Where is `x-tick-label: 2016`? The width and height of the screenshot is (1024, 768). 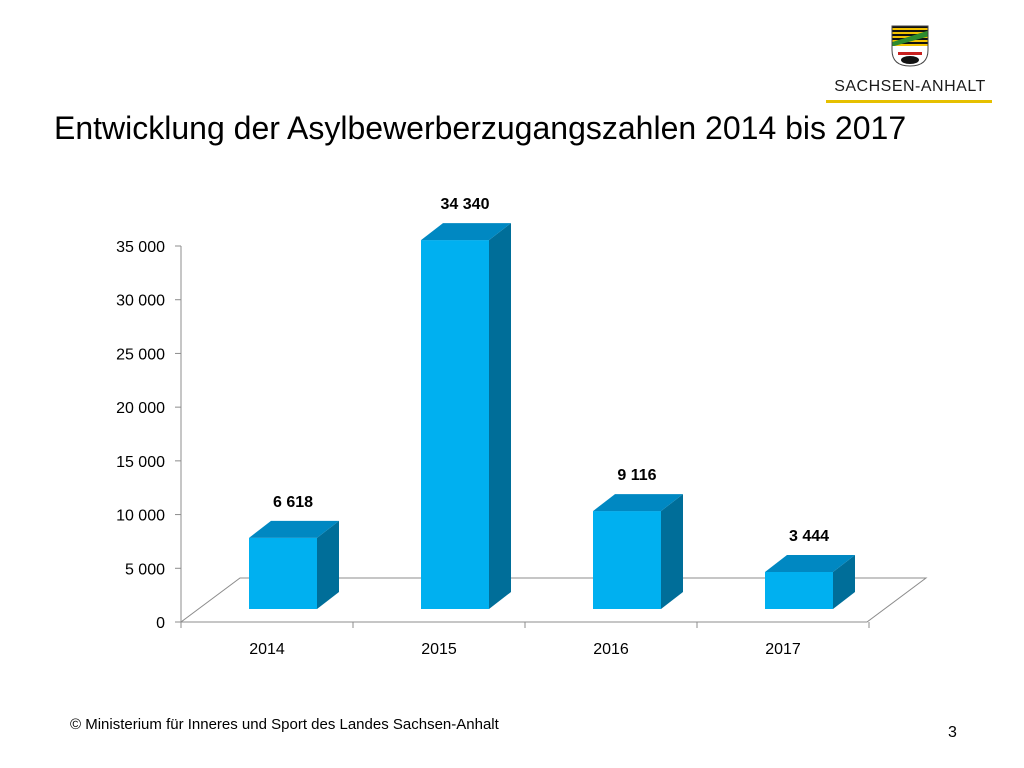 x-tick-label: 2016 is located at coordinates (611, 649).